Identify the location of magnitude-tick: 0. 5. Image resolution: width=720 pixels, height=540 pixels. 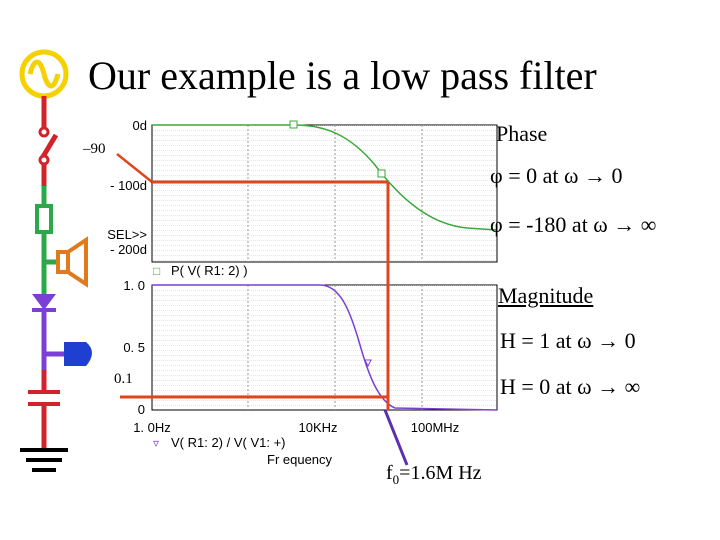
(134, 347).